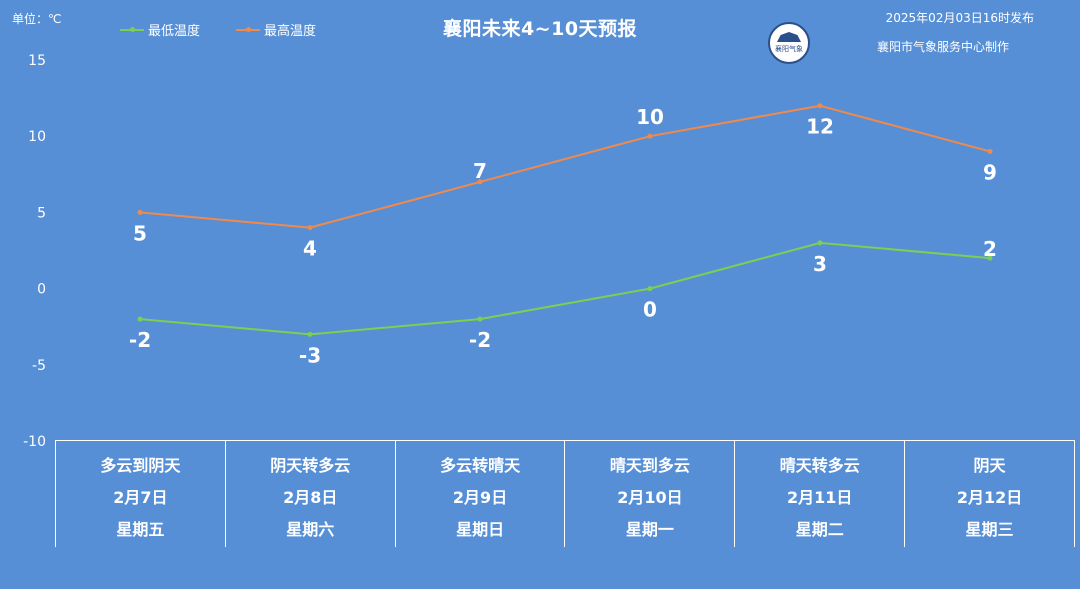  I want to click on forecast-column: 多云转晴天 2月9日 星期日, so click(479, 494).